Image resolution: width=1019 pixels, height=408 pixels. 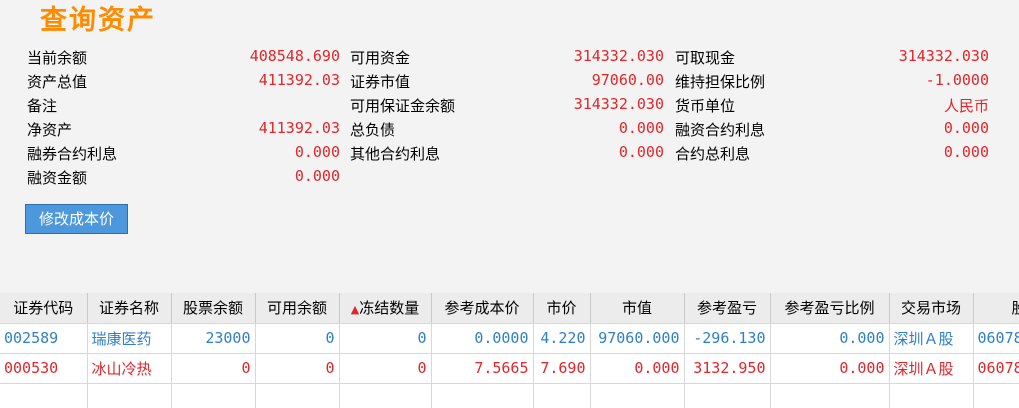 I want to click on column-header: ▲冻结数量, so click(x=385, y=308).